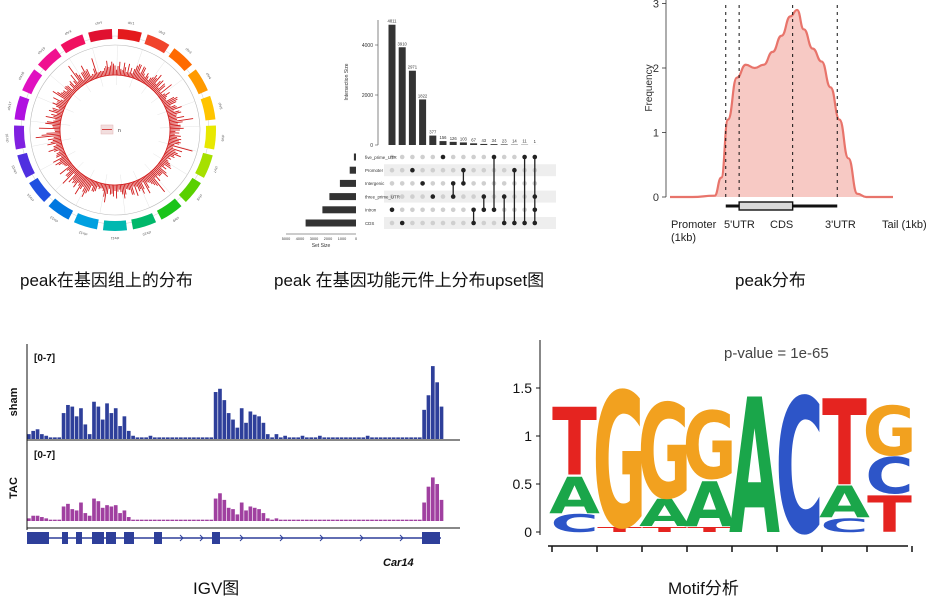 The height and width of the screenshot is (599, 943). What do you see at coordinates (208, 76) in the screenshot?
I see `chromosome-label: chr4` at bounding box center [208, 76].